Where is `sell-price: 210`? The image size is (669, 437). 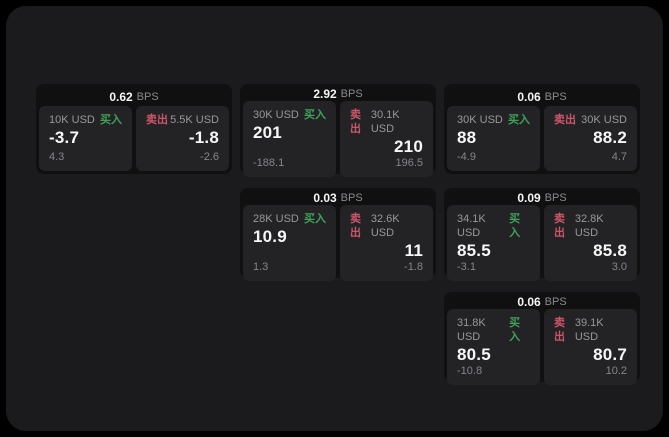 sell-price: 210 is located at coordinates (408, 146).